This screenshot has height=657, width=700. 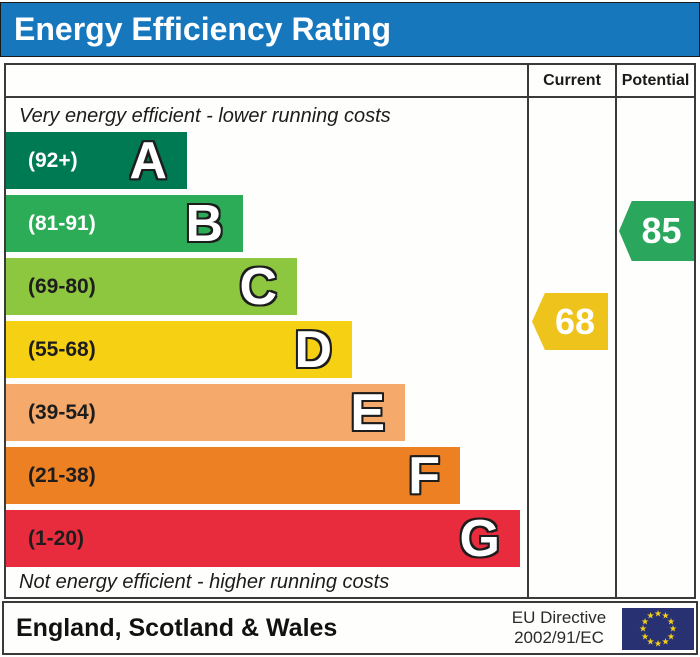 What do you see at coordinates (350, 97) in the screenshot?
I see `header-divider` at bounding box center [350, 97].